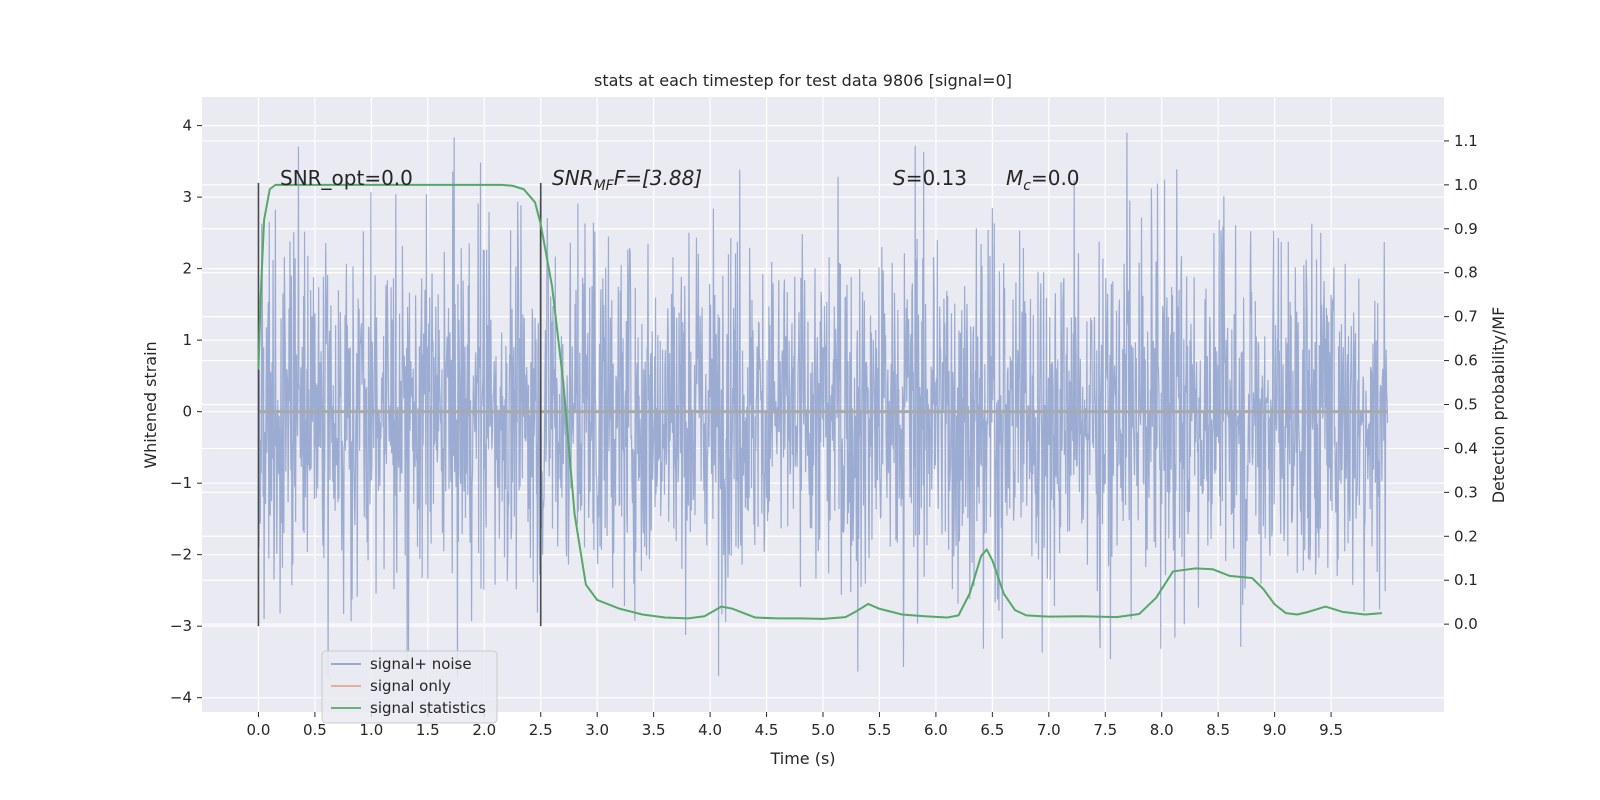 The width and height of the screenshot is (1600, 800). I want to click on mc-label: M, so click(1014, 178).